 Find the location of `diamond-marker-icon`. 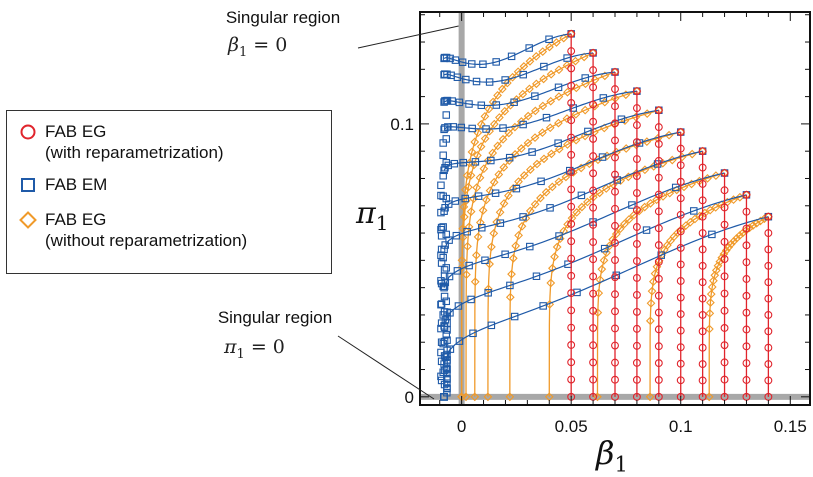

diamond-marker-icon is located at coordinates (28, 220).